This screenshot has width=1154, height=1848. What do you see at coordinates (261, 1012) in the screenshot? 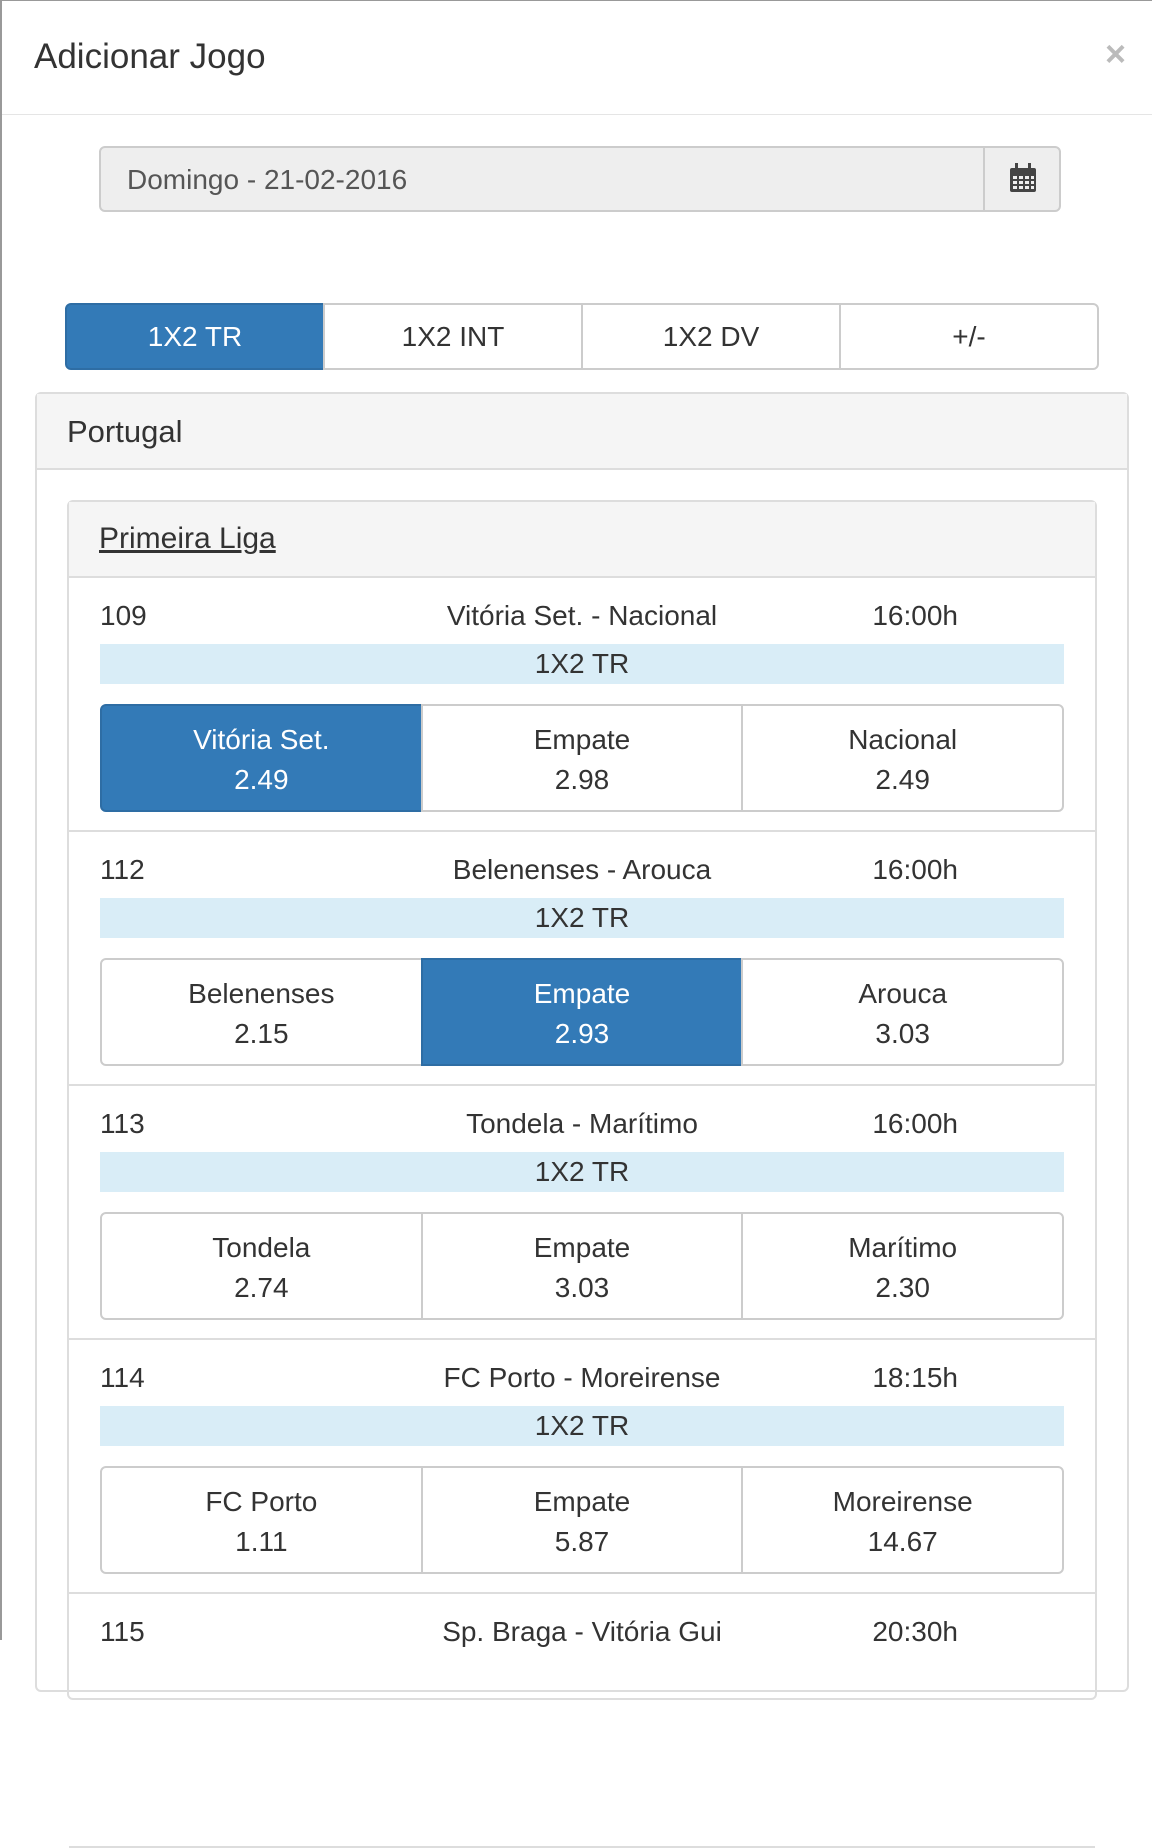
I see `odds-button: Belenenses 2.15` at bounding box center [261, 1012].